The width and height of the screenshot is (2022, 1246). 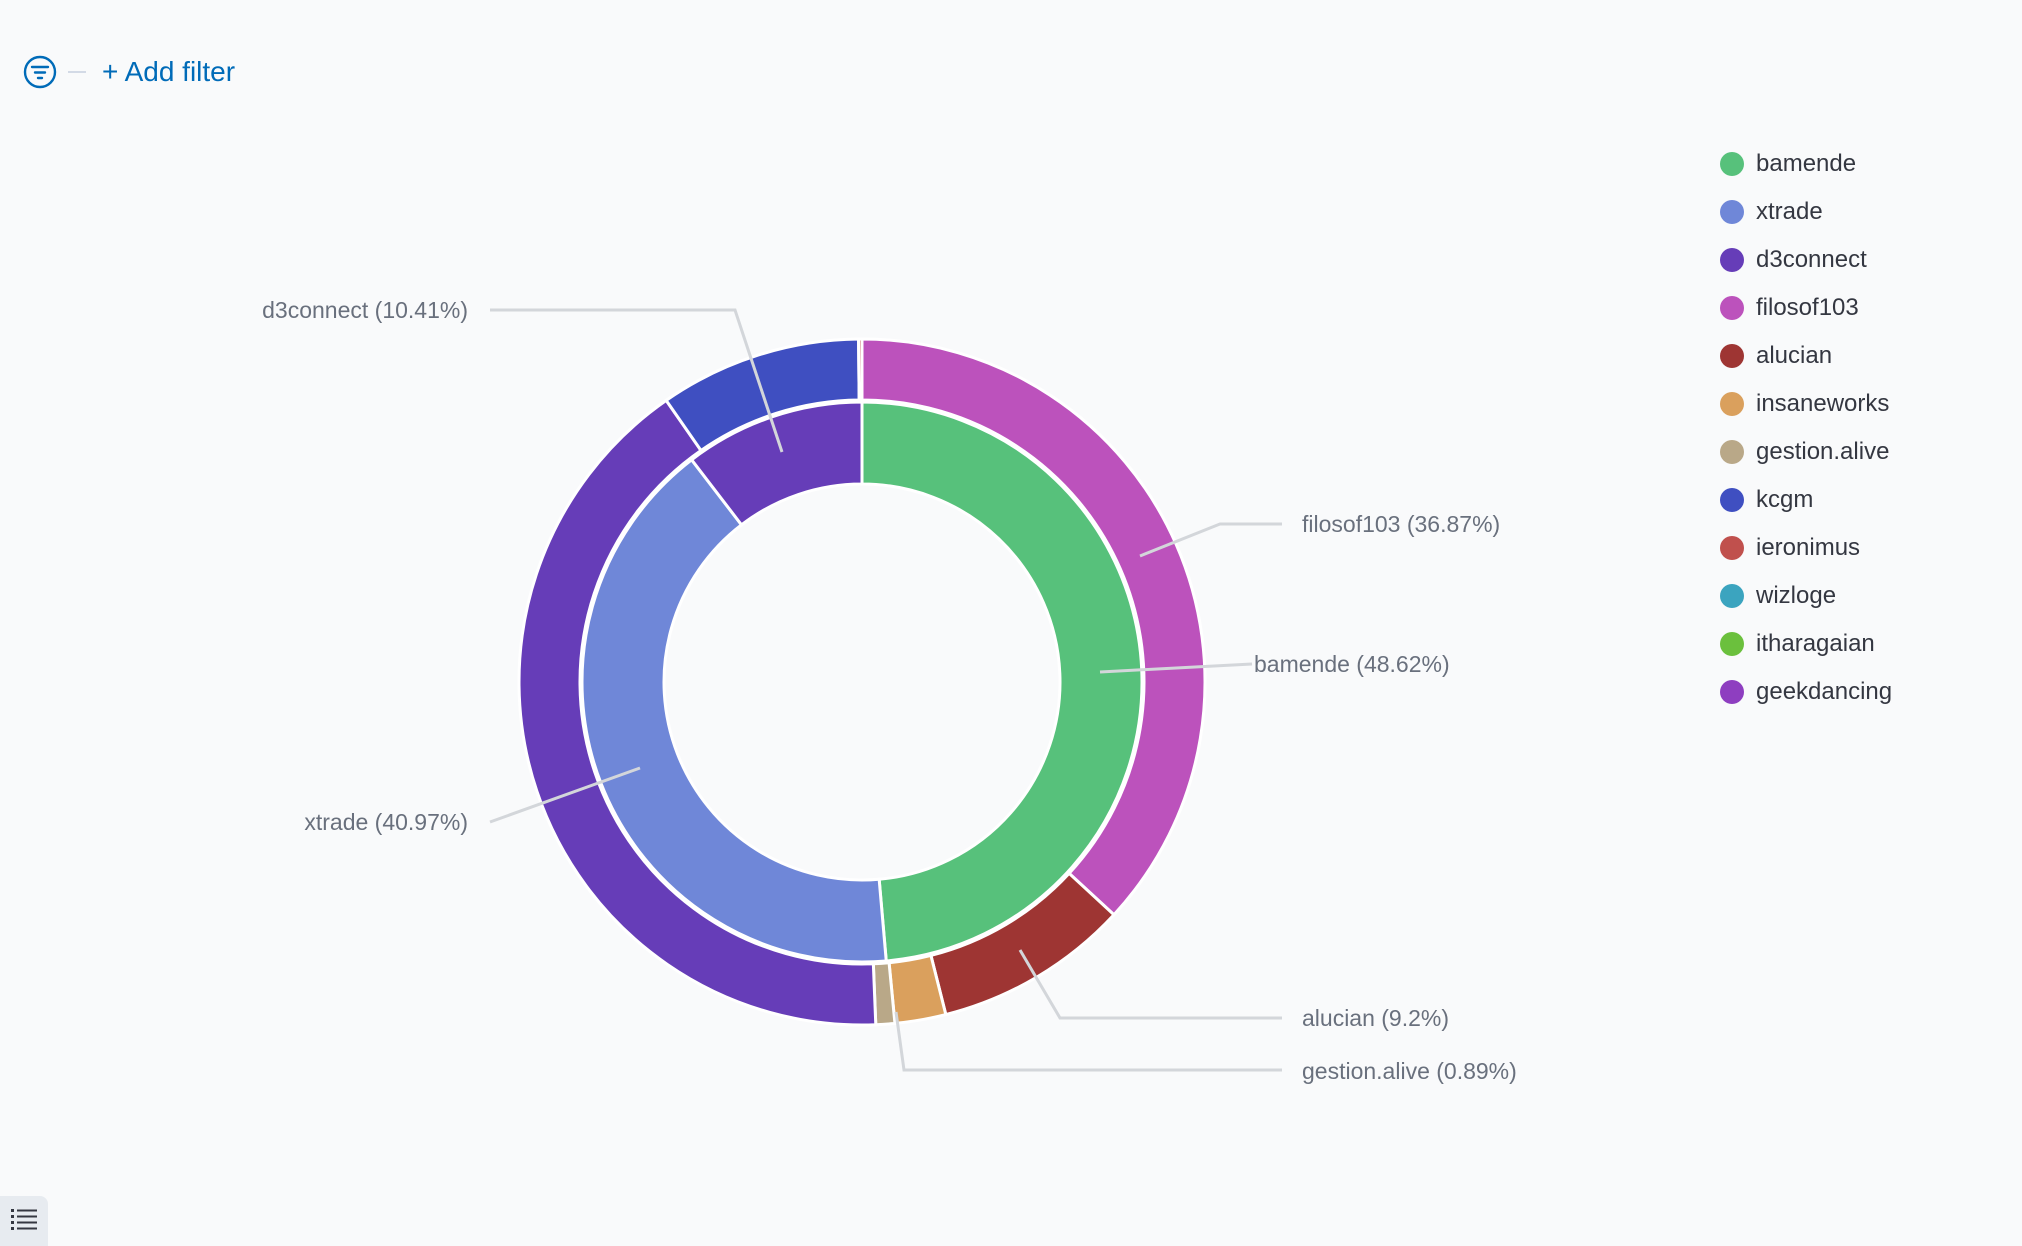 I want to click on slice-label: bamende (48.62%), so click(x=1352, y=664).